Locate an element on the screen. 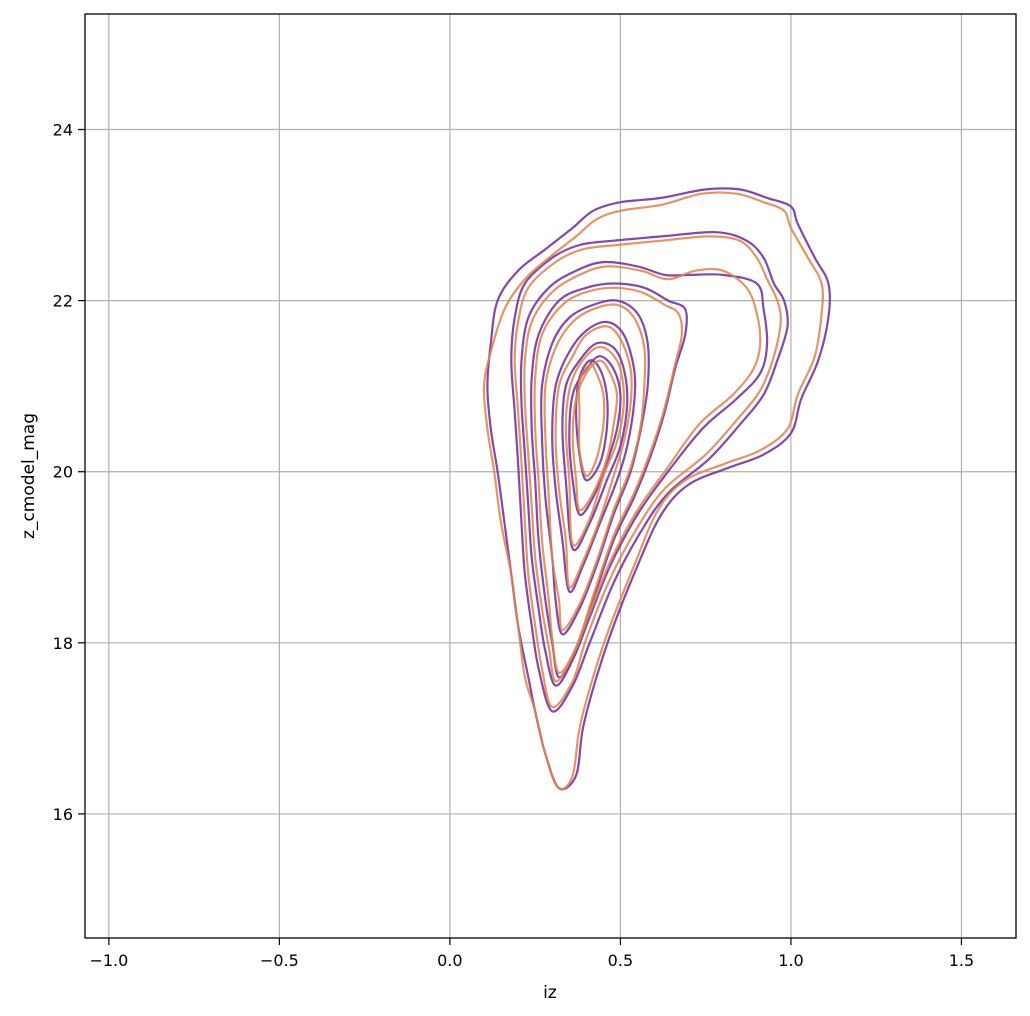 This screenshot has width=1030, height=1016. y-tick-label: 24 is located at coordinates (63, 130).